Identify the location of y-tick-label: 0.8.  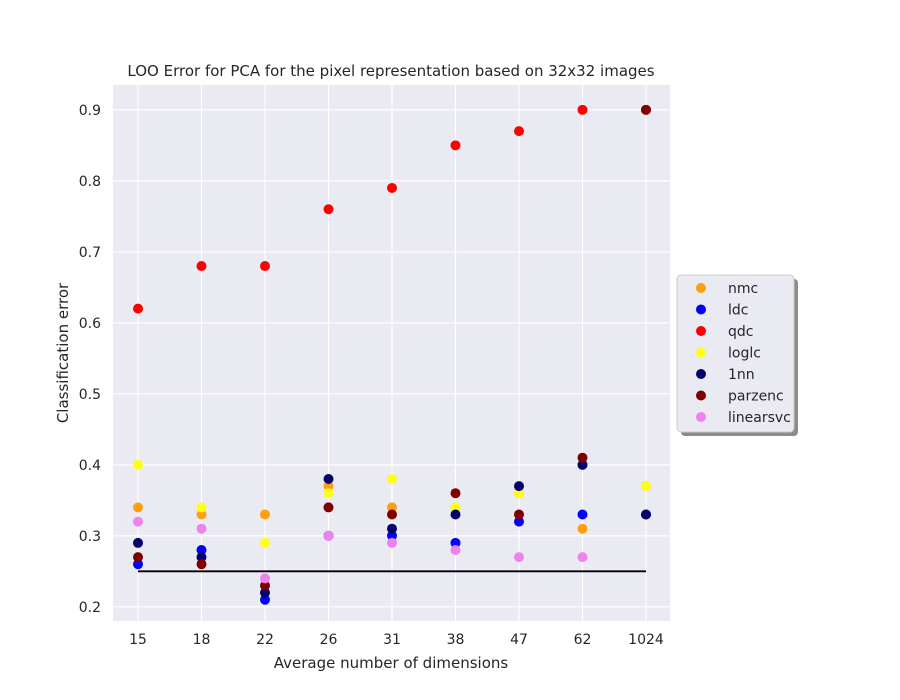
(90, 182).